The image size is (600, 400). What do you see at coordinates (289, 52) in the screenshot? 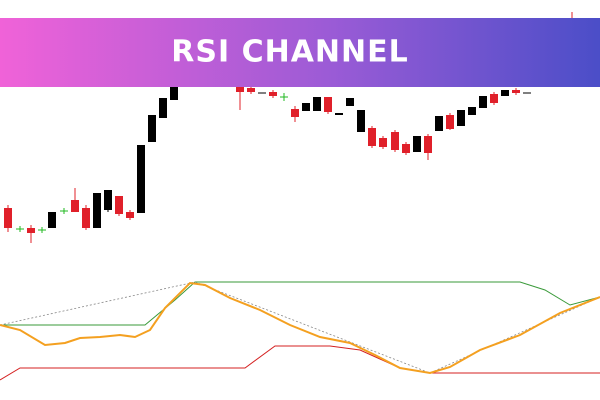
I see `banner-title: RSI CHANNEL` at bounding box center [289, 52].